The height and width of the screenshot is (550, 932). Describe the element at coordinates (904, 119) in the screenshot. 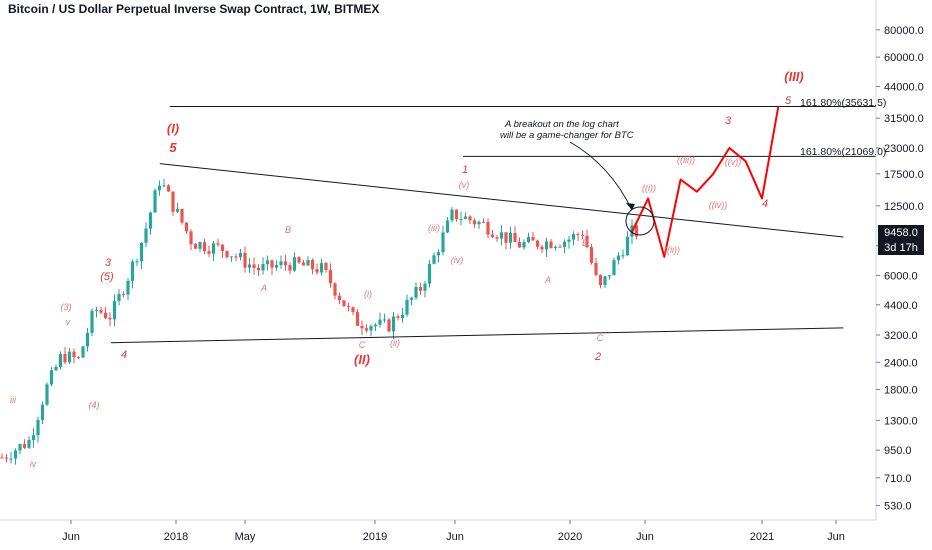

I see `price-tick-label: 31500.0` at that location.